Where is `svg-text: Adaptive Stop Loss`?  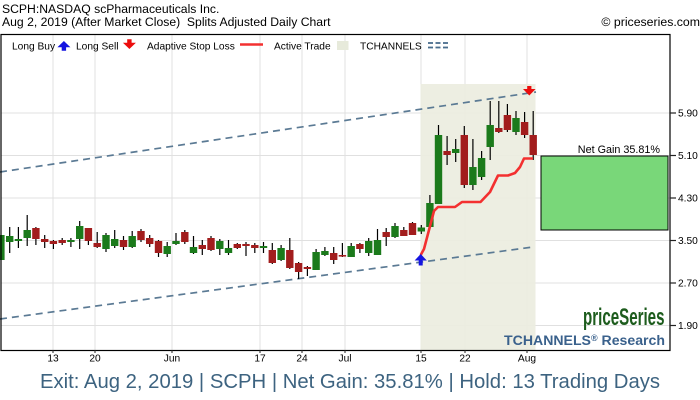
svg-text: Adaptive Stop Loss is located at coordinates (191, 47).